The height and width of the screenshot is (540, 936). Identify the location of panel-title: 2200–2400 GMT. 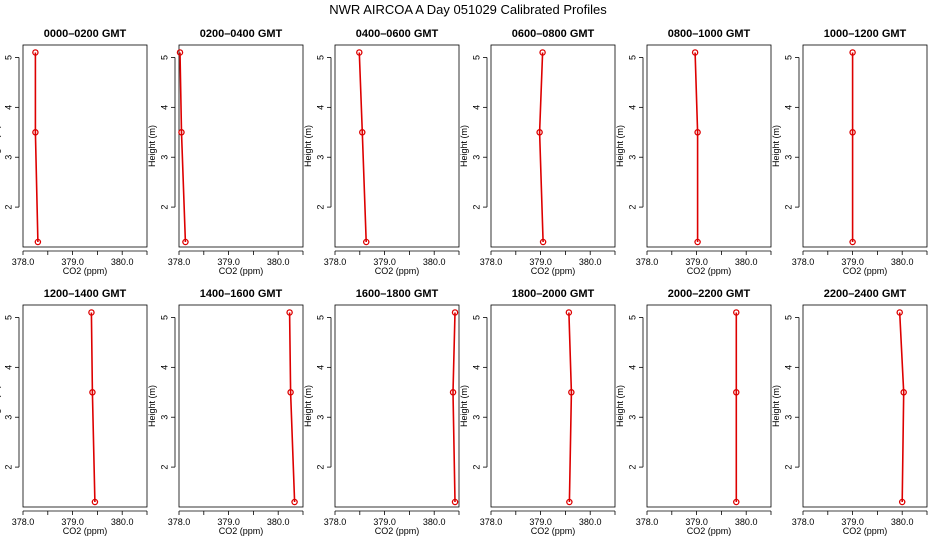
(865, 294).